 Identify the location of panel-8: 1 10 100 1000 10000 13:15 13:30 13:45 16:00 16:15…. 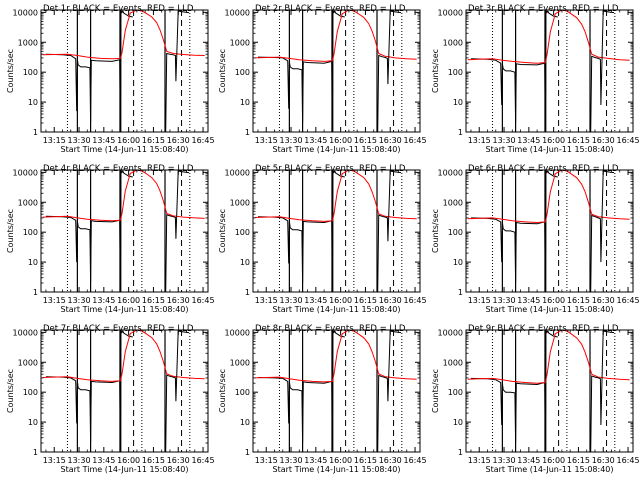
(322, 399).